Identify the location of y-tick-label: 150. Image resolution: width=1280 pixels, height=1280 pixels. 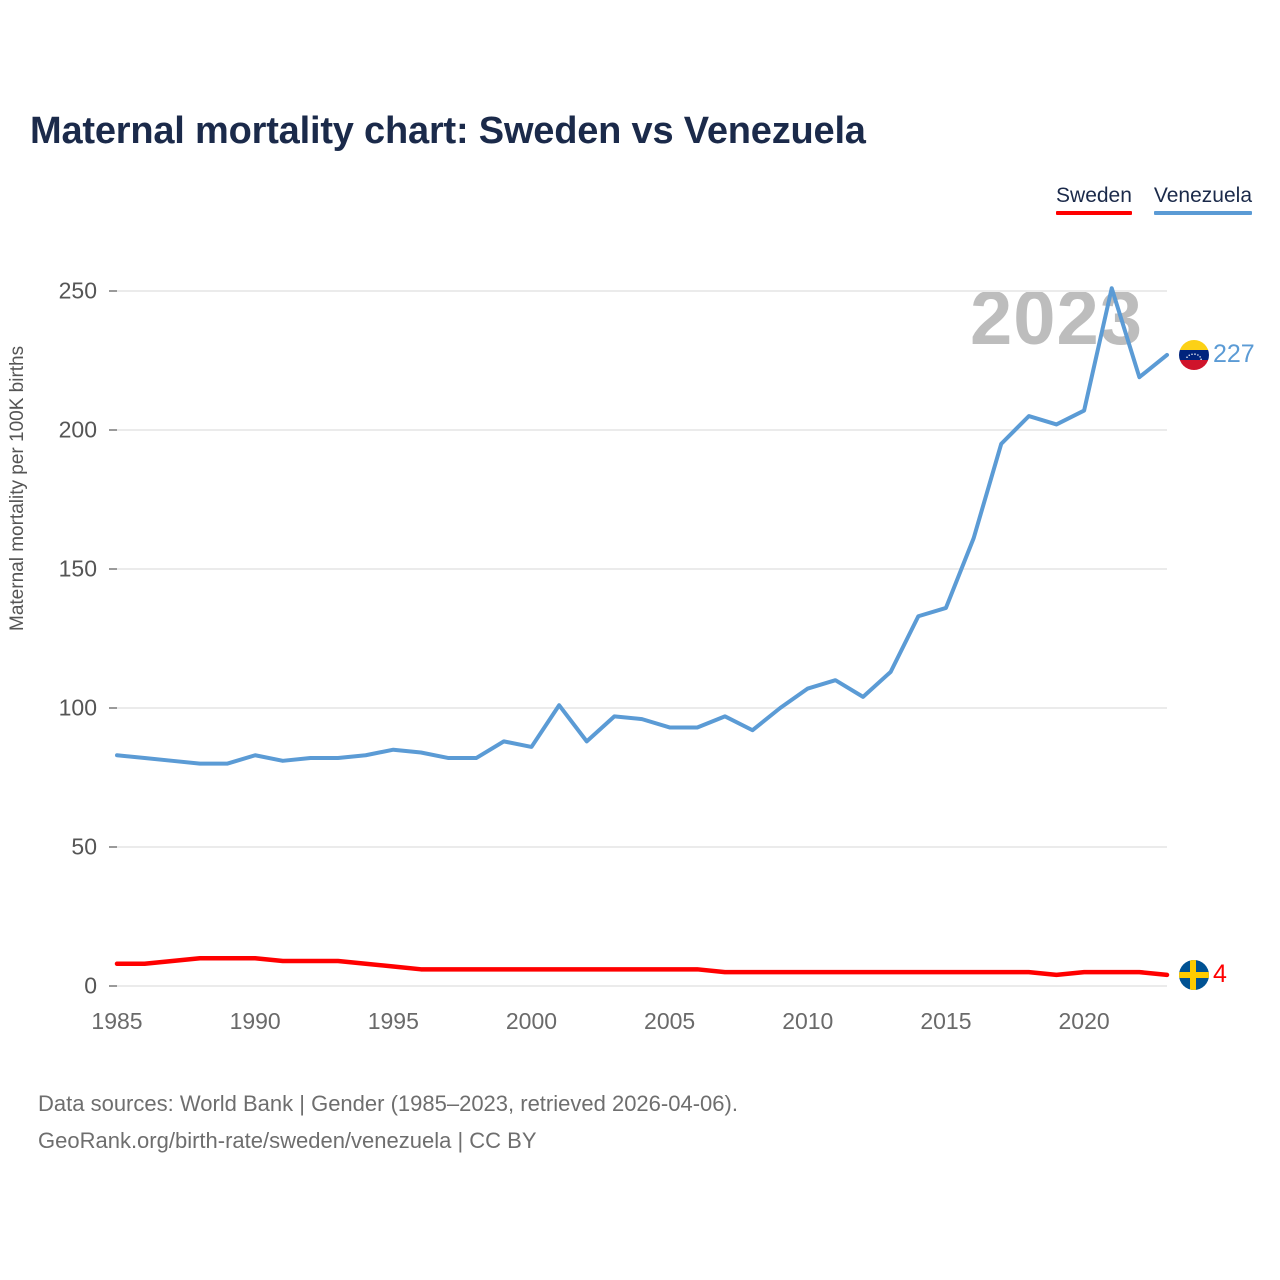
(77, 568).